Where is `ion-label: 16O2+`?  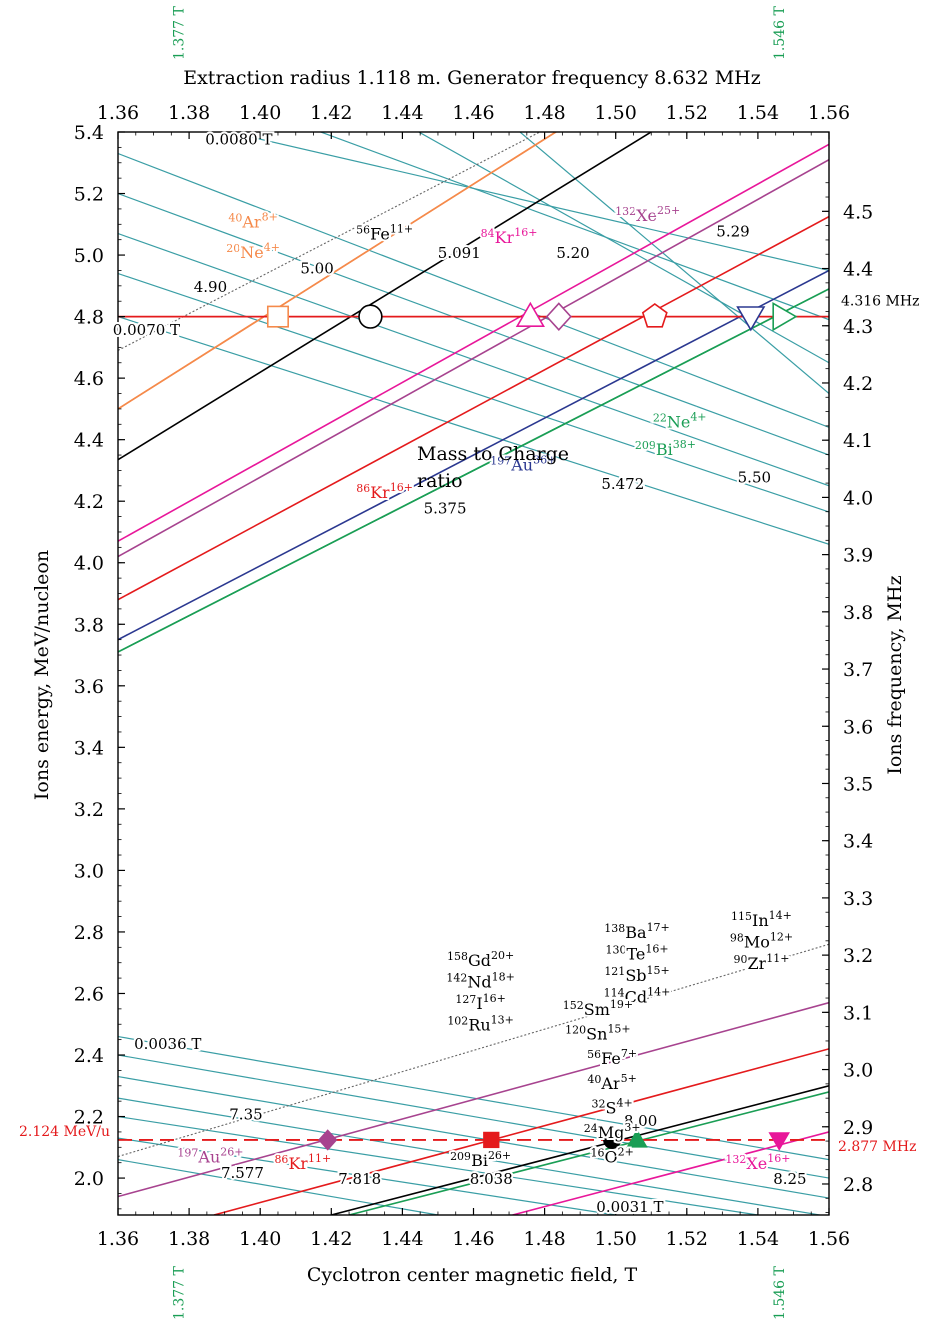
ion-label: 16O2+ is located at coordinates (611, 1156).